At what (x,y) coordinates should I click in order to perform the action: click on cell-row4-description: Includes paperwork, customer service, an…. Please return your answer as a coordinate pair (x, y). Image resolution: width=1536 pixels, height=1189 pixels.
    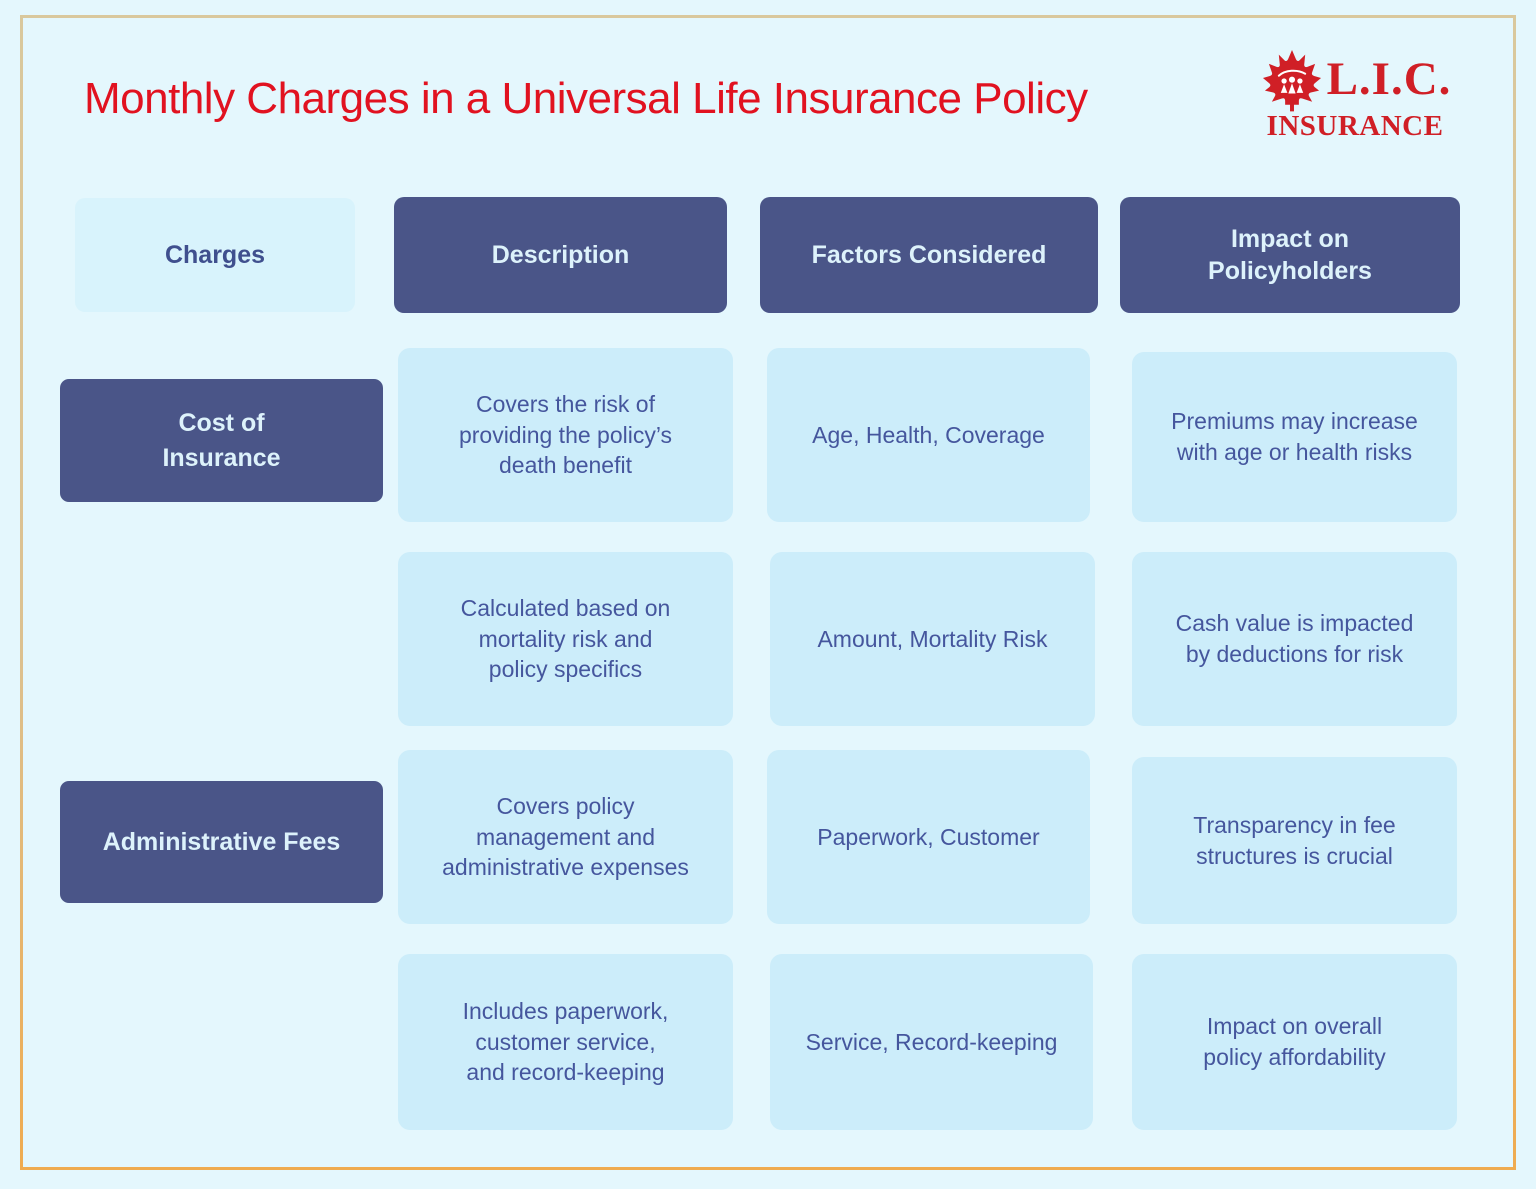
    Looking at the image, I should click on (565, 1042).